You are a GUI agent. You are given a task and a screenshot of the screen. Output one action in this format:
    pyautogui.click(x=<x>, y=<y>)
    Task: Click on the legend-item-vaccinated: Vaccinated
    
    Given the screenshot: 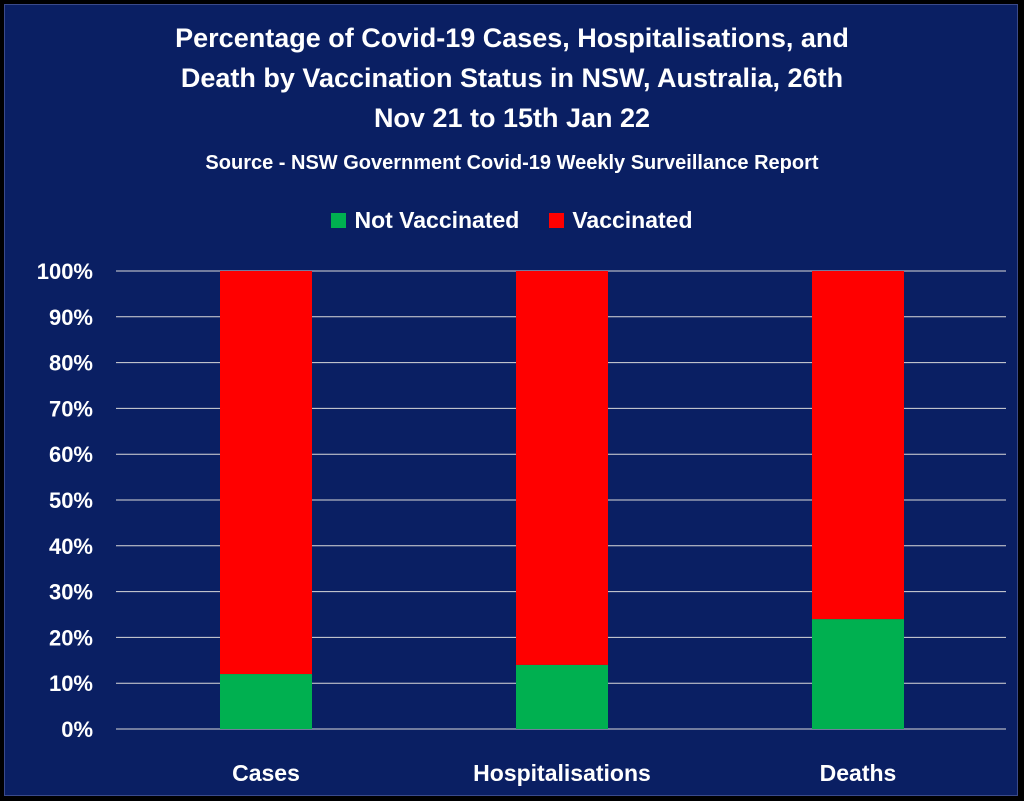 What is the action you would take?
    pyautogui.click(x=621, y=220)
    